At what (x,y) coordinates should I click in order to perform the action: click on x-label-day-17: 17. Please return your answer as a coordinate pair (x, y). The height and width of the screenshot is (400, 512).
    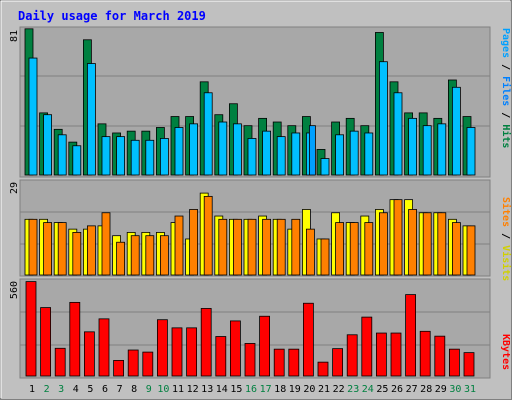
    Looking at the image, I should click on (266, 389).